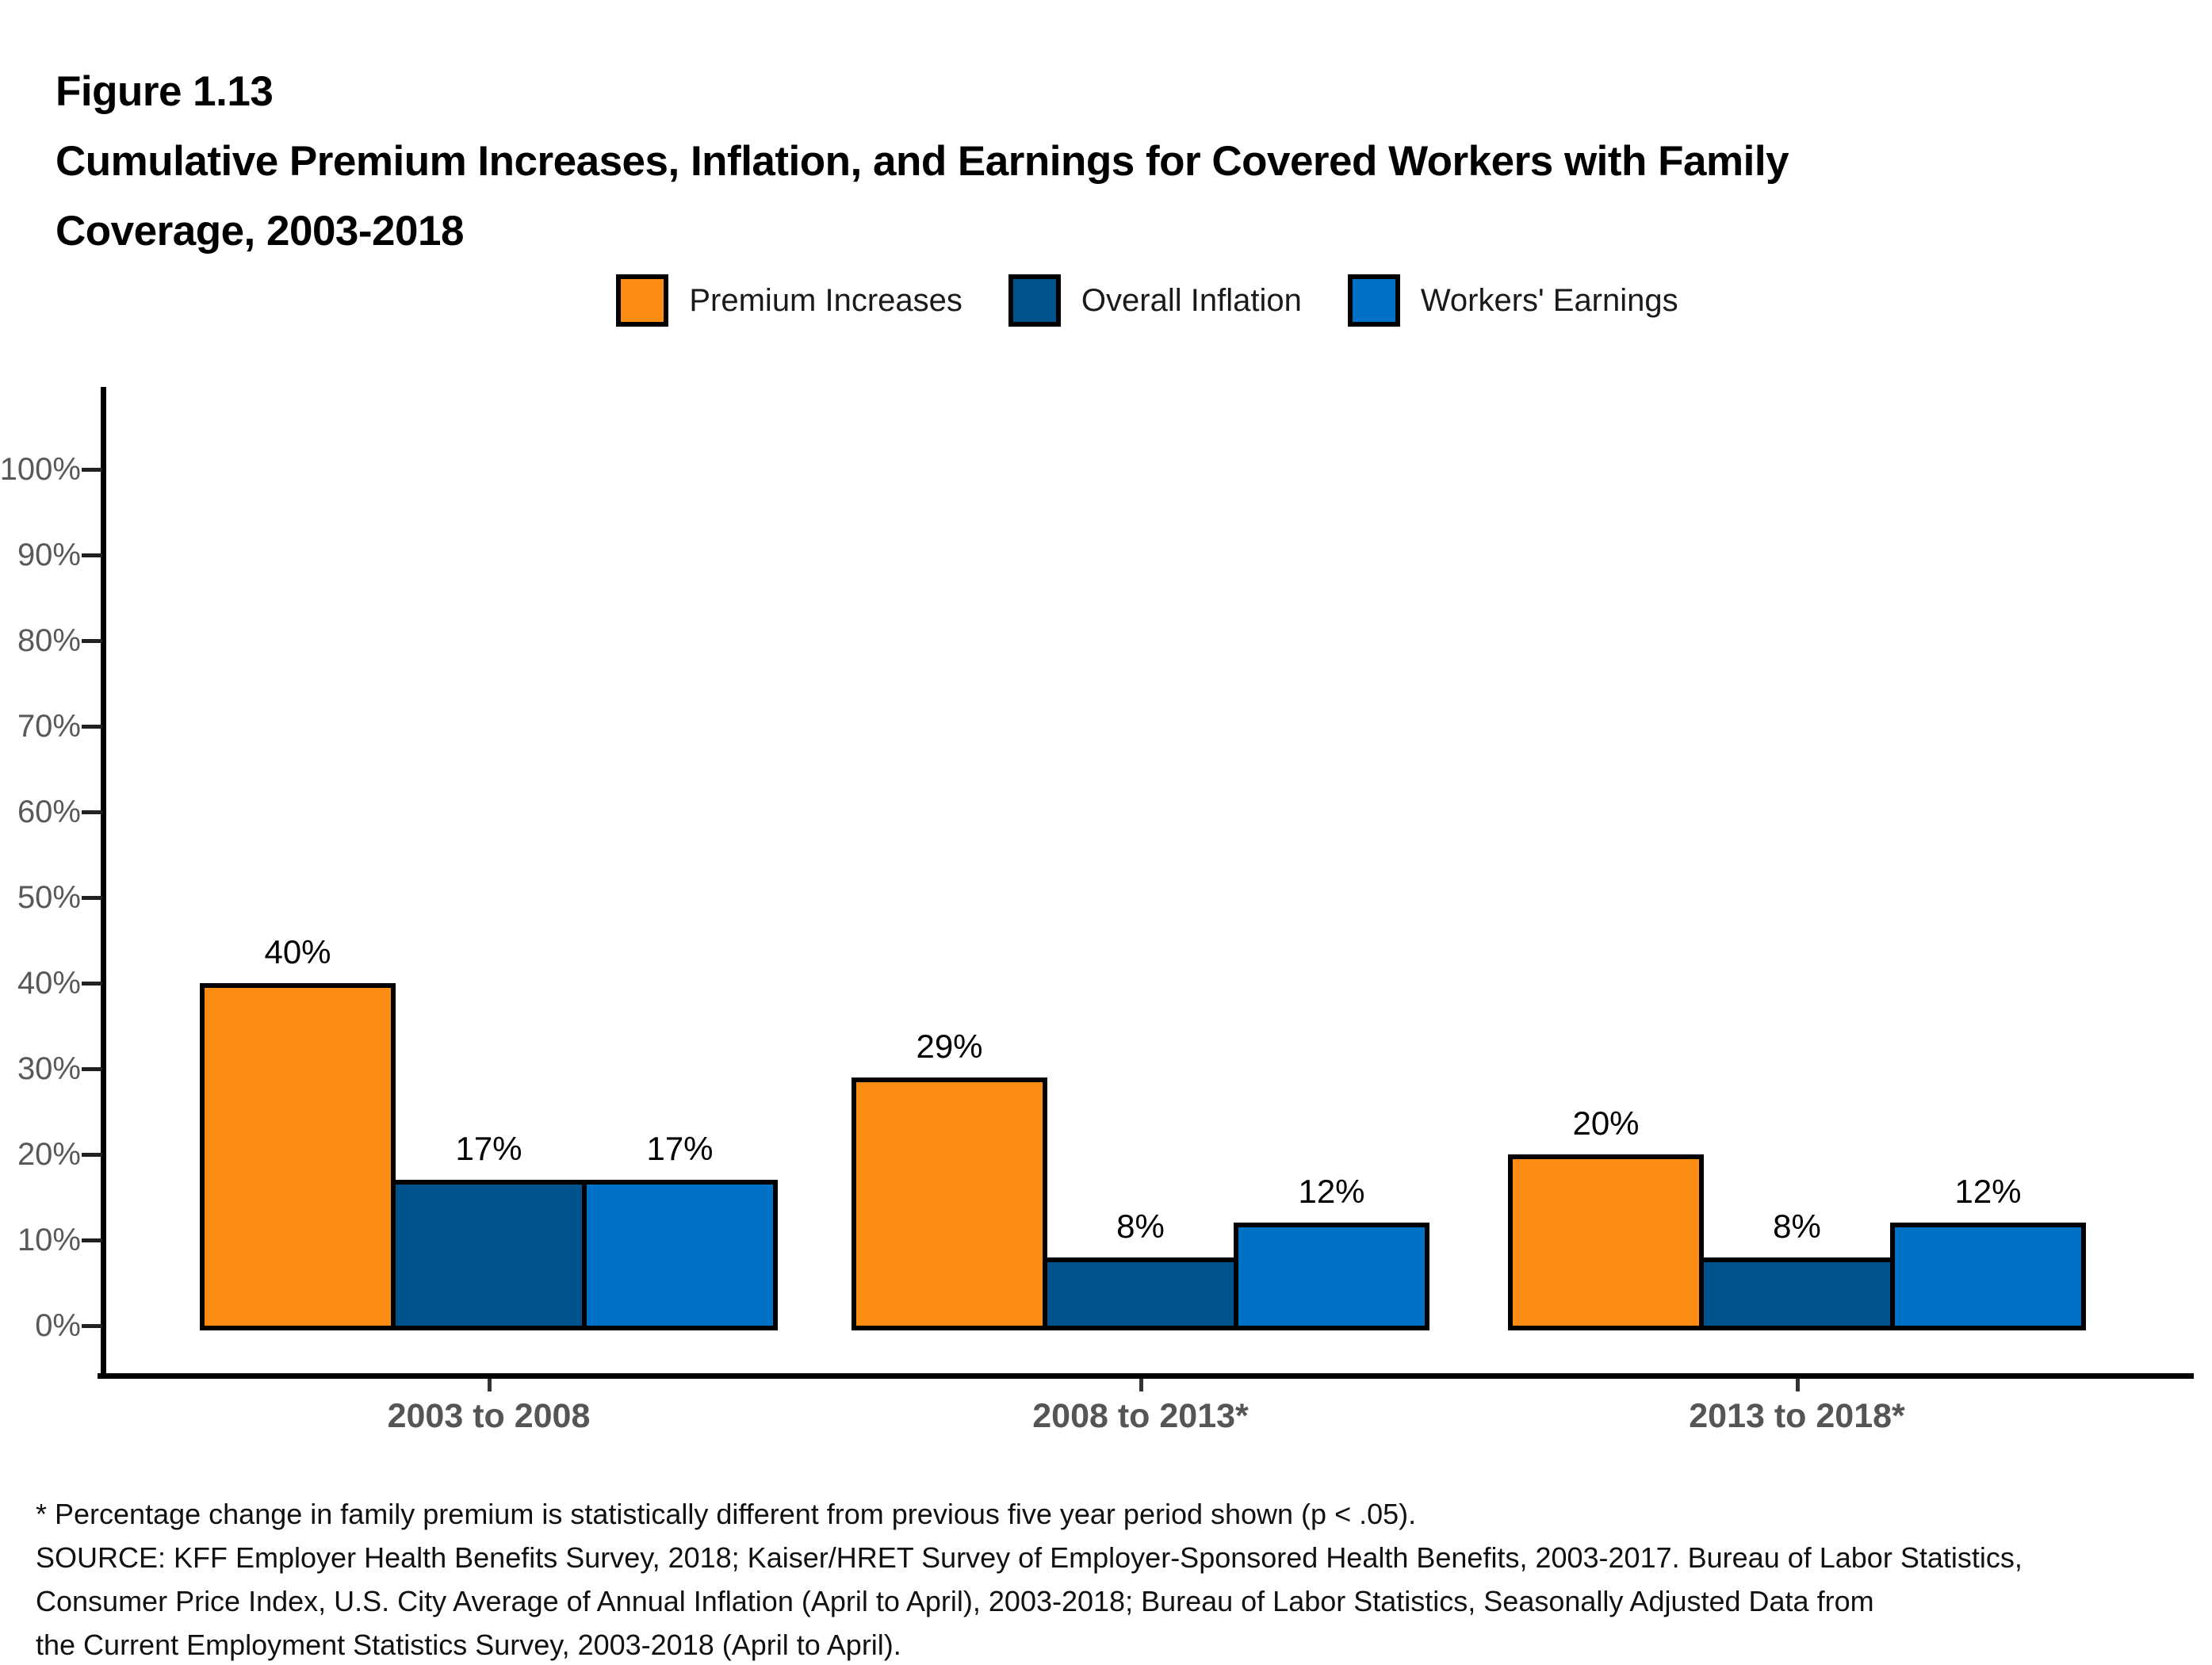 Image resolution: width=2212 pixels, height=1665 pixels. What do you see at coordinates (1141, 1416) in the screenshot?
I see `x-axis-category-label: 2008 to 2013*` at bounding box center [1141, 1416].